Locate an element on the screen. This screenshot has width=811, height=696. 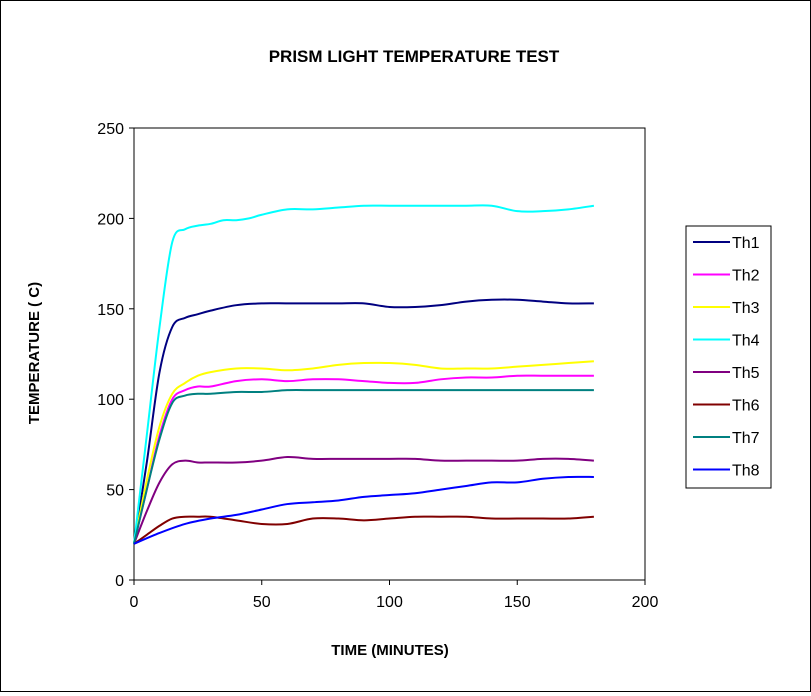
y-axis: 0 50 100 150 200 250 is located at coordinates (115, 355).